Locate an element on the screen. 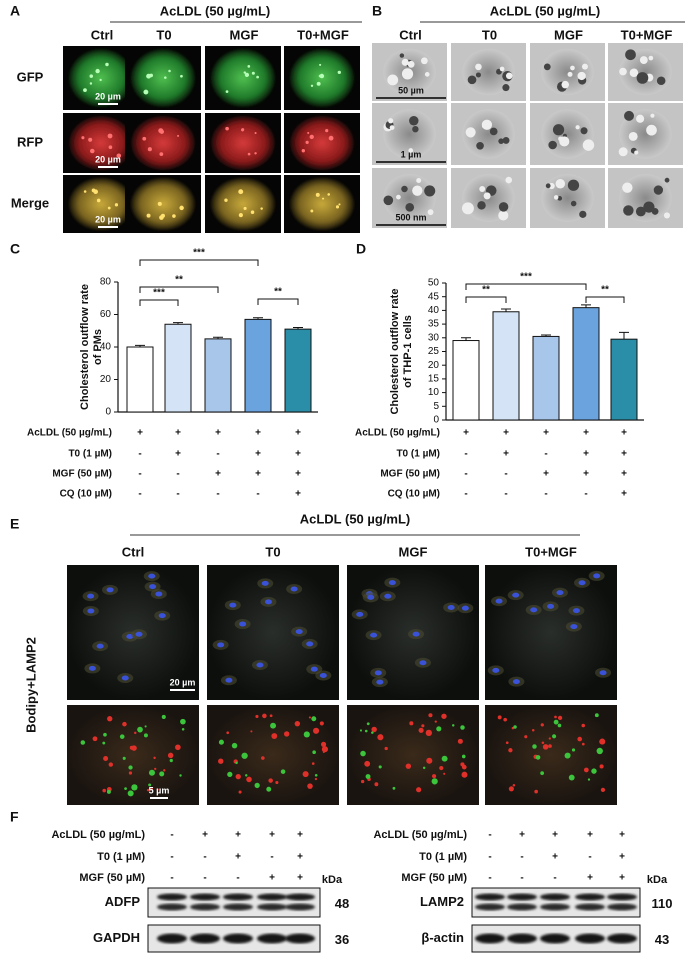 The width and height of the screenshot is (688, 967). y-tick-label: 30 is located at coordinates (434, 337).